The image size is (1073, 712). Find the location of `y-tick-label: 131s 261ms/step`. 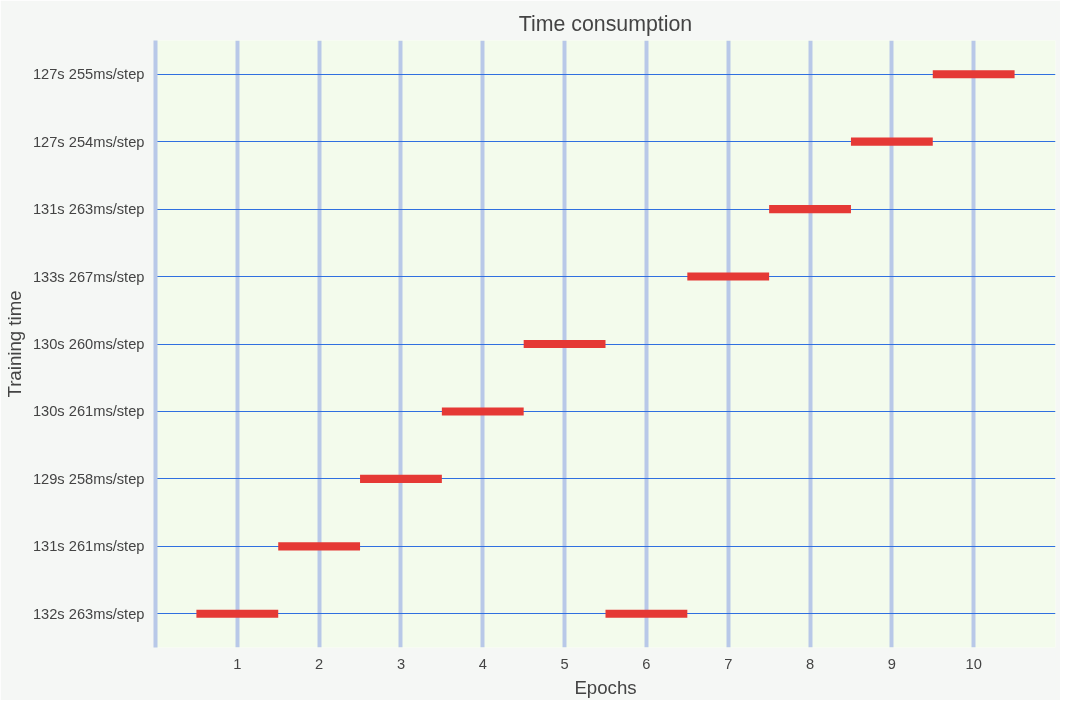

y-tick-label: 131s 261ms/step is located at coordinates (88, 546).